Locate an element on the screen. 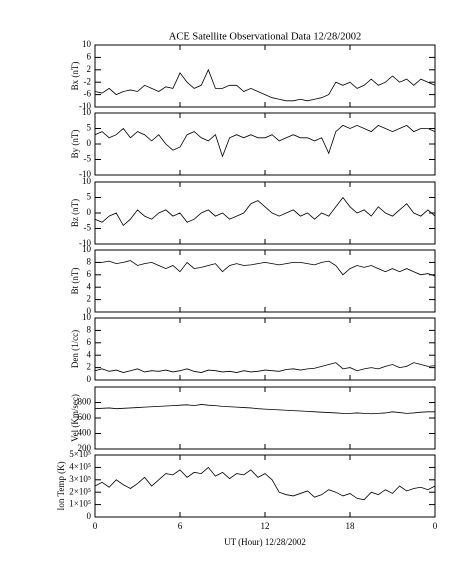 This screenshot has height=571, width=453. y-tick-label: -6 is located at coordinates (88, 94).